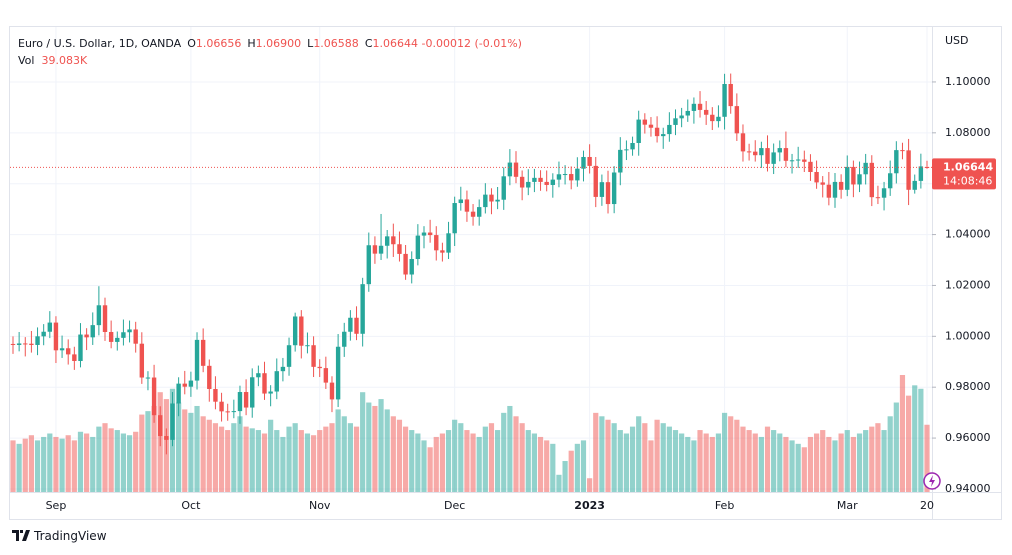 The image size is (1012, 555). What do you see at coordinates (299, 43) in the screenshot?
I see `ohlc-fields: O1.06656 H1.06900 L1.06588 C1.06644` at bounding box center [299, 43].